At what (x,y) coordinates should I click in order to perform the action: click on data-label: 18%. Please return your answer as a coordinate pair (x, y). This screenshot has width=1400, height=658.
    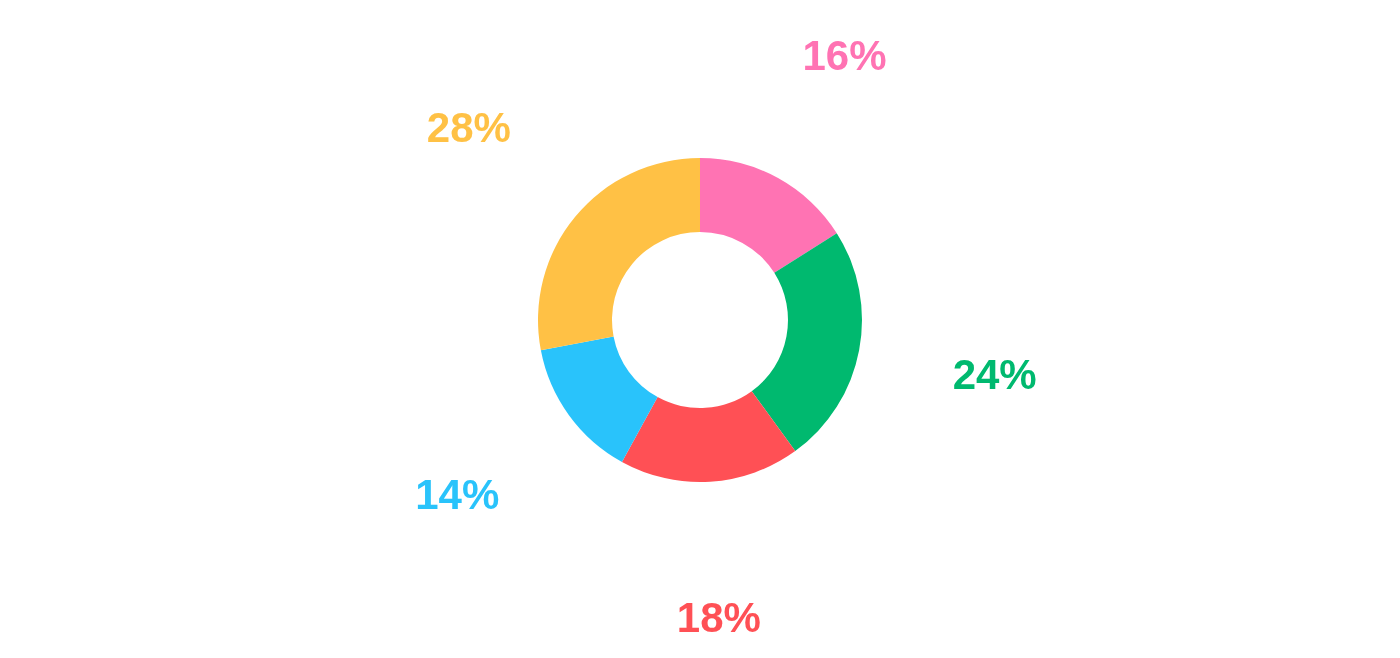
    Looking at the image, I should click on (718, 618).